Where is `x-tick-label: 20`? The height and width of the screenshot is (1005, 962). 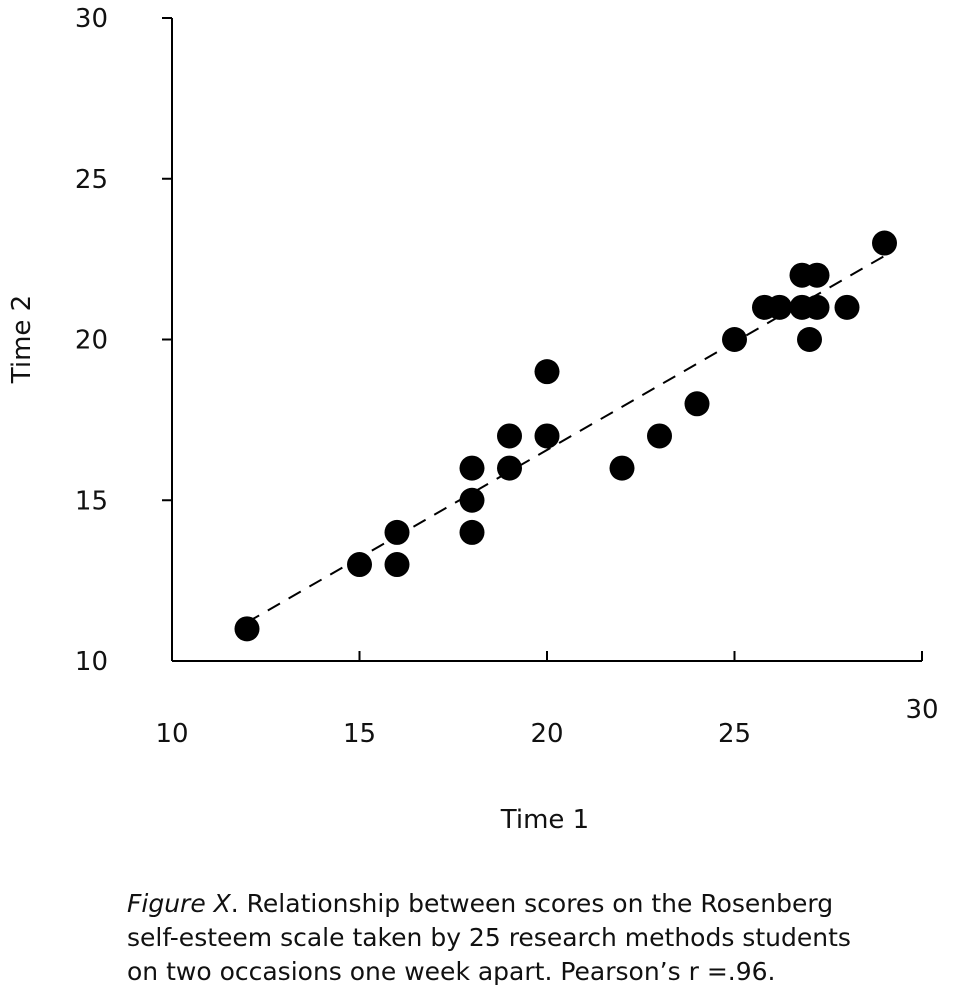
x-tick-label: 20 is located at coordinates (546, 734).